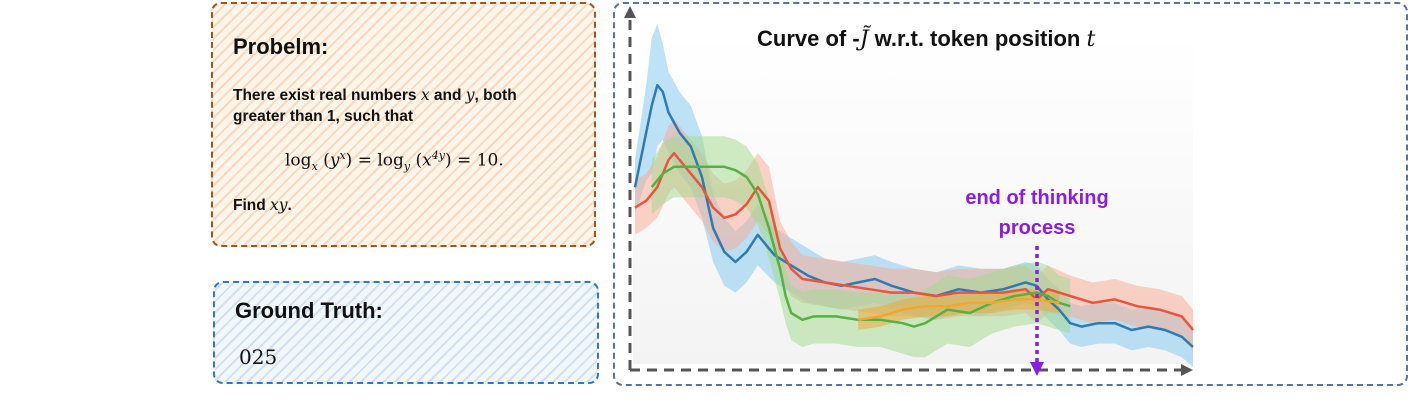 This screenshot has height=414, width=1412. What do you see at coordinates (1037, 369) in the screenshot?
I see `end-of-thinking-arrow` at bounding box center [1037, 369].